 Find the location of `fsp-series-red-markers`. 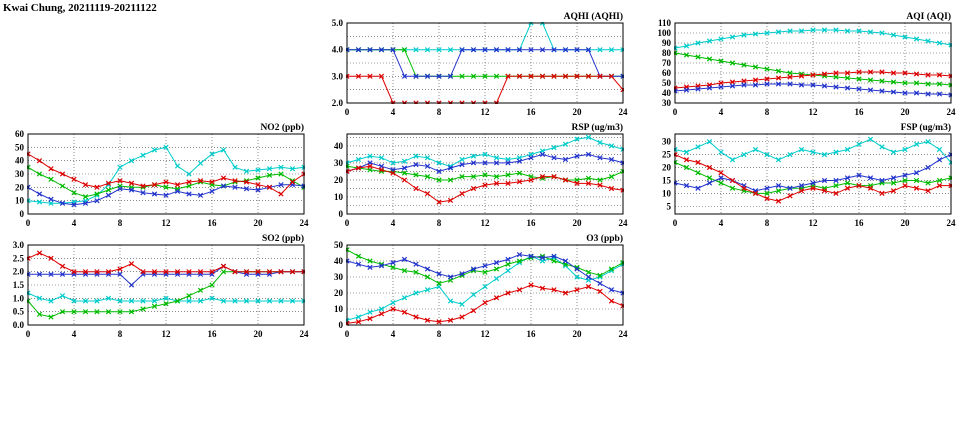

fsp-series-red-markers is located at coordinates (813, 177).